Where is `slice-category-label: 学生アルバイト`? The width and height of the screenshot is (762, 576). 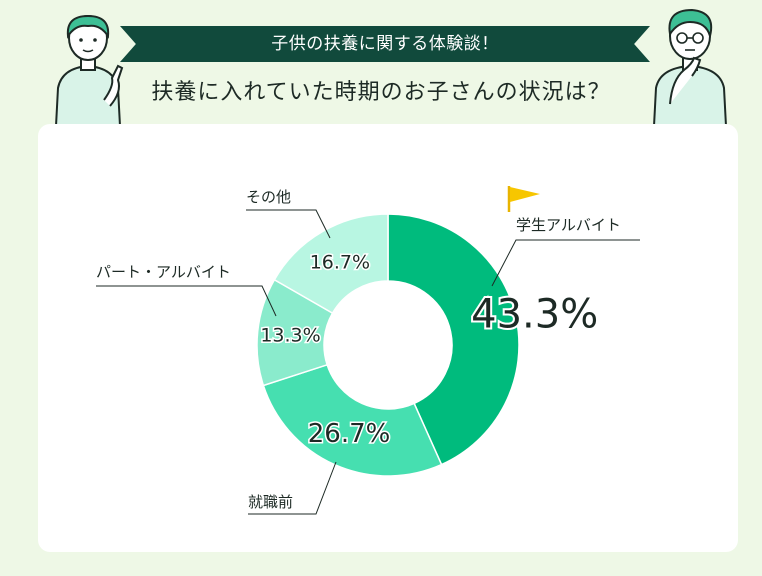
slice-category-label: 学生アルバイト is located at coordinates (568, 225).